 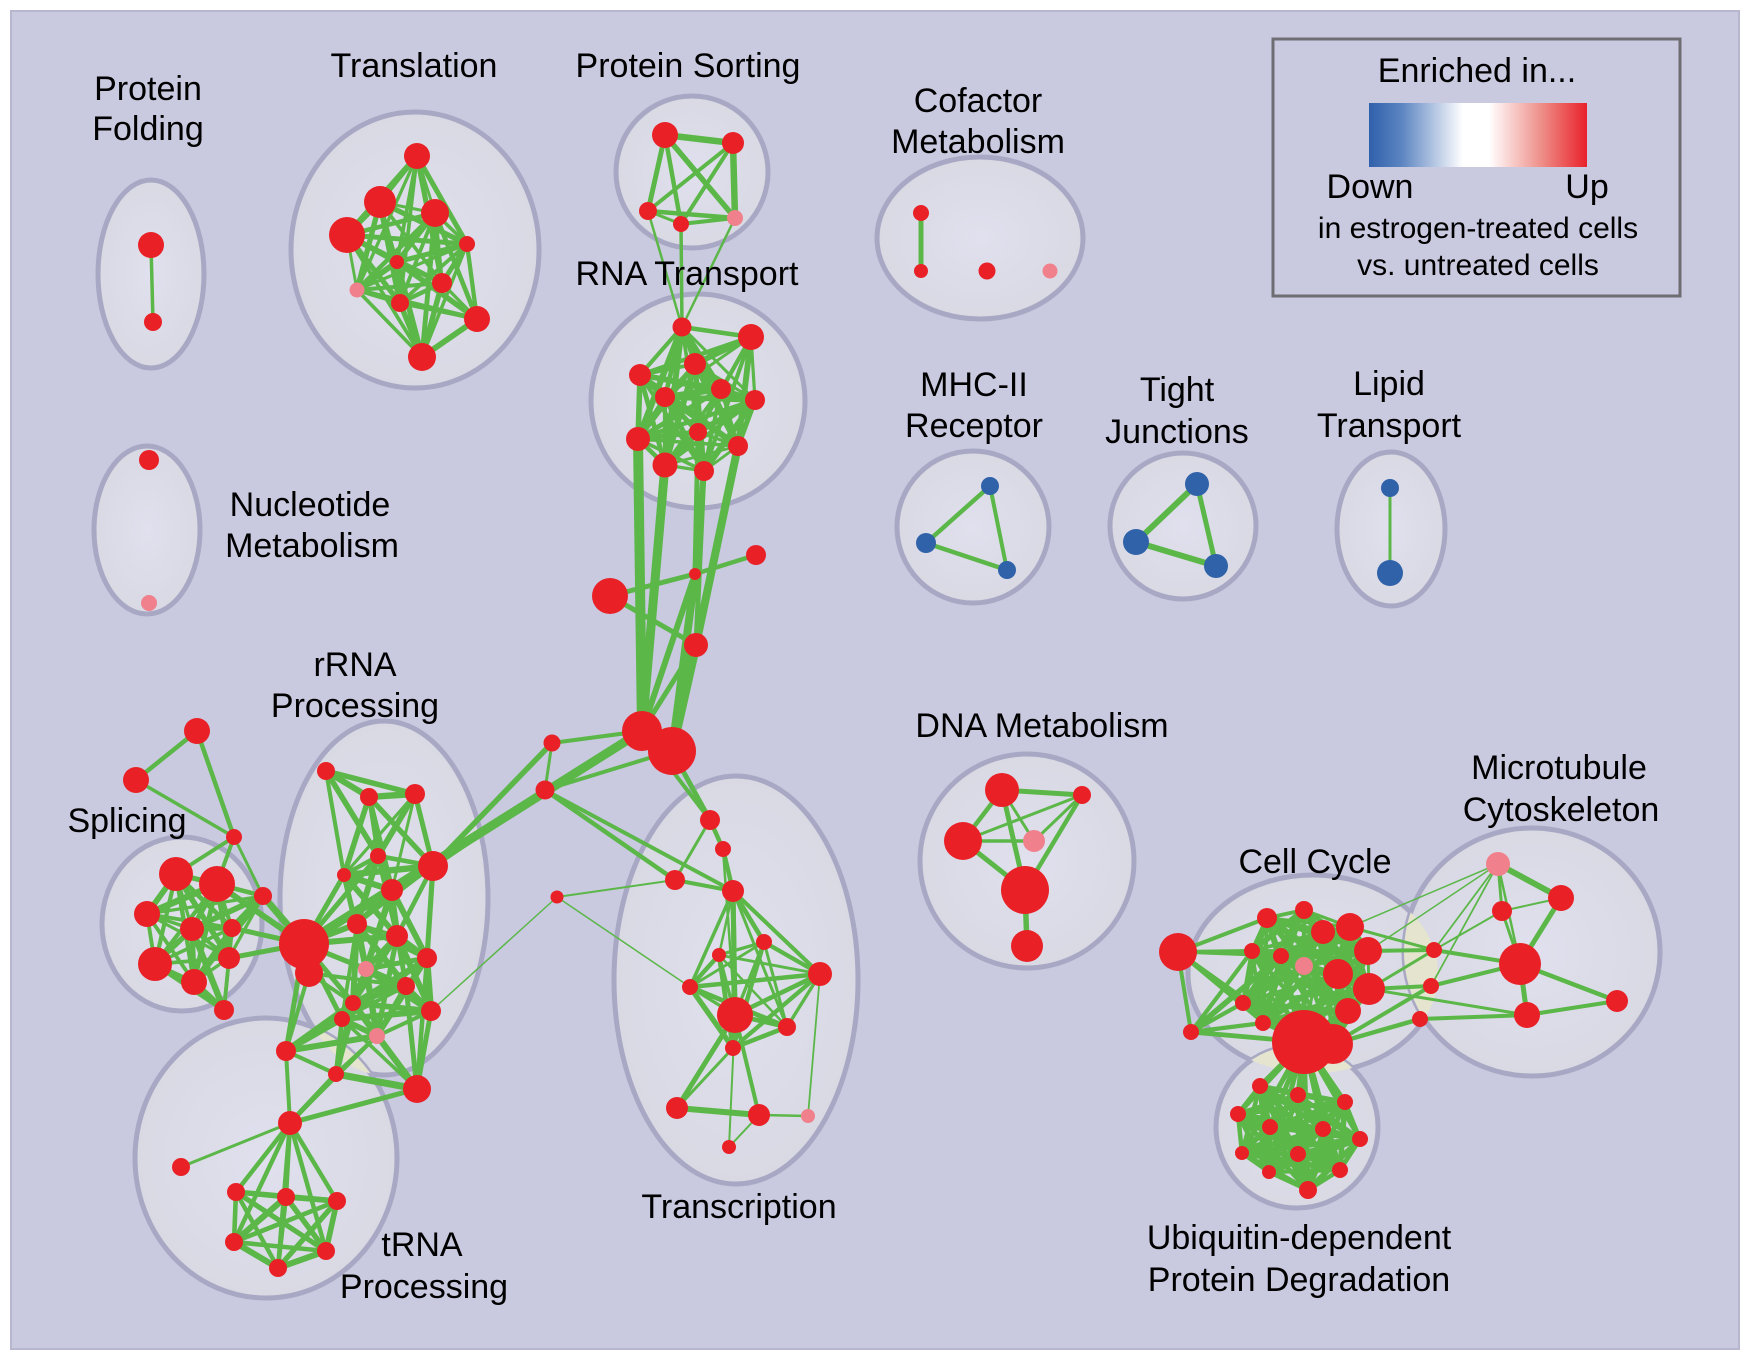 What do you see at coordinates (1389, 426) in the screenshot?
I see `svg-text: Transport` at bounding box center [1389, 426].